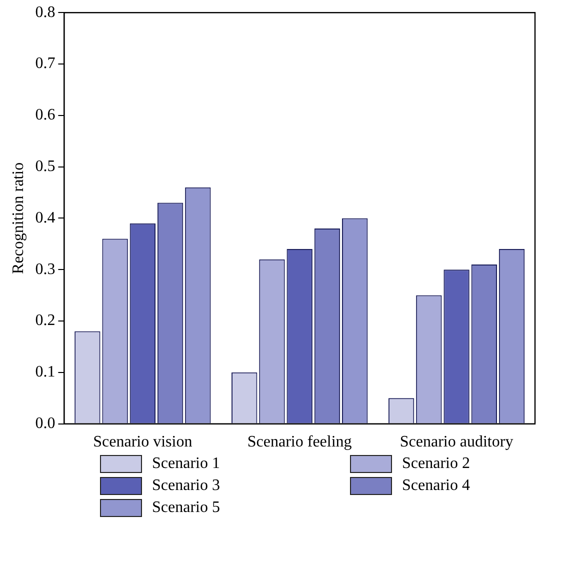  Describe the element at coordinates (299, 442) in the screenshot. I see `x-tick-label: Scenario feeling` at that location.